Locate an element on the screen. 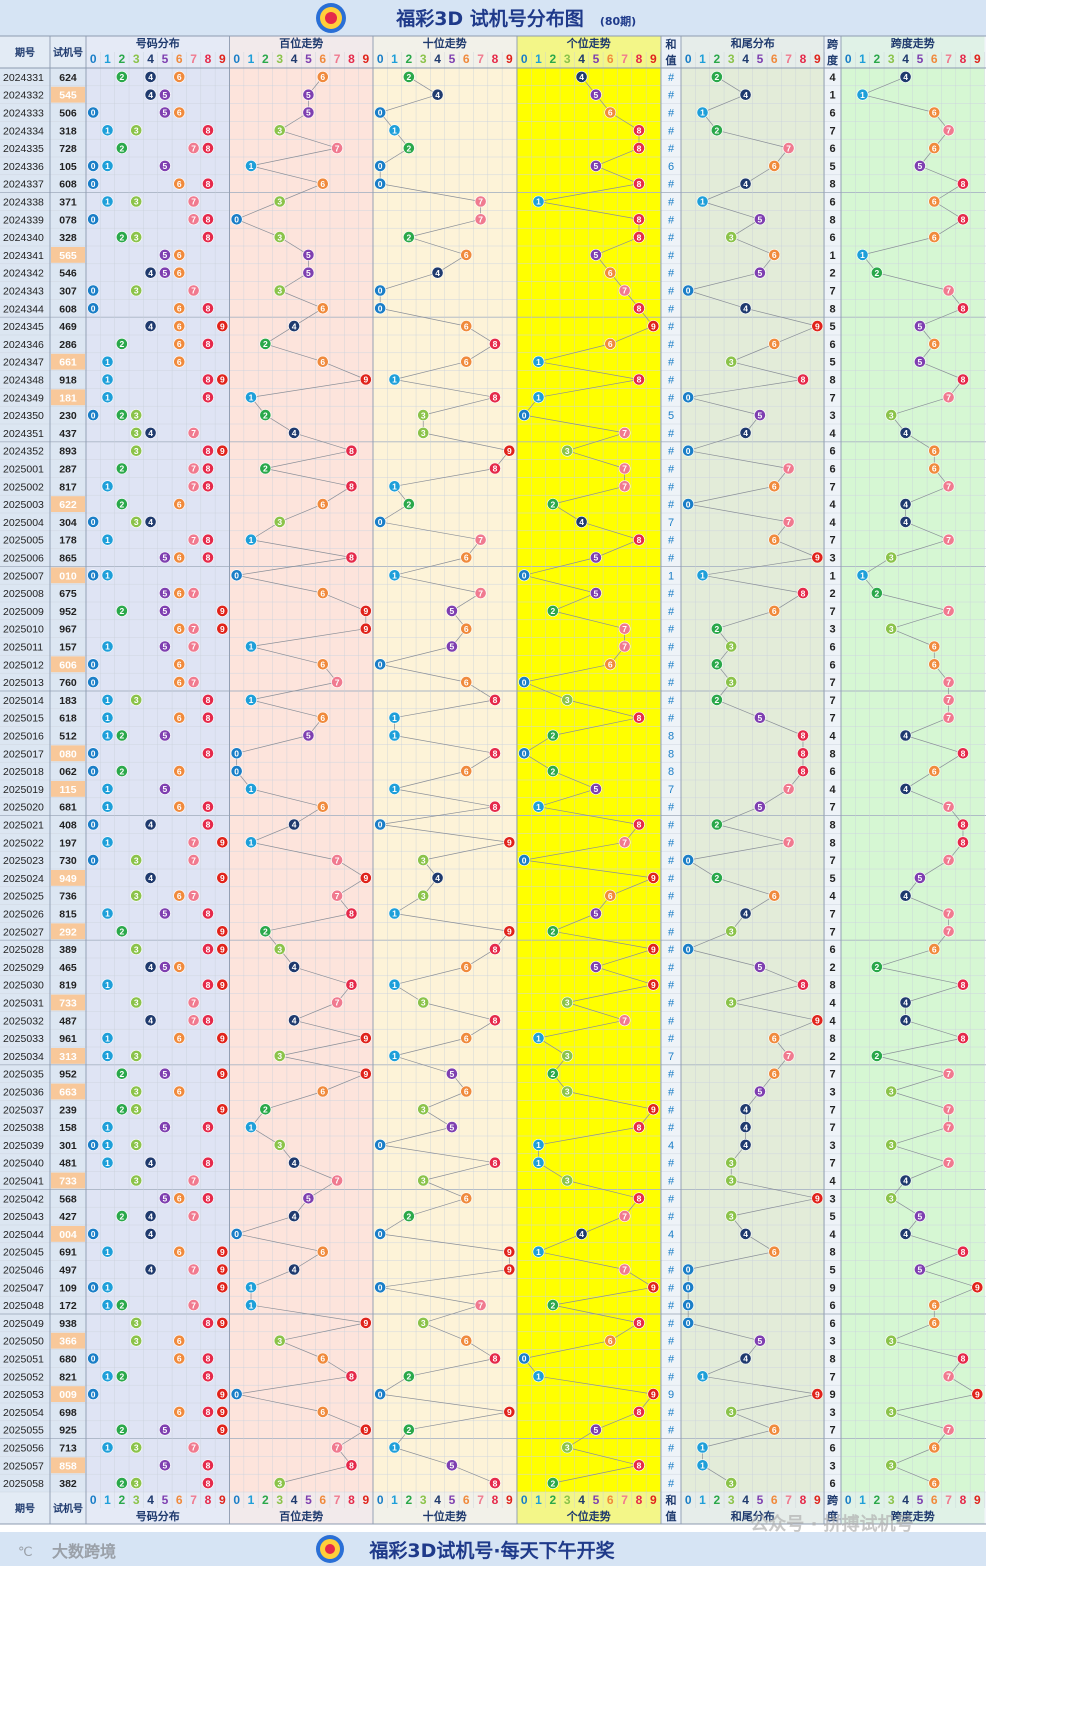 This screenshot has width=1080, height=1718. trend-ball-units: 5 is located at coordinates (596, 593).